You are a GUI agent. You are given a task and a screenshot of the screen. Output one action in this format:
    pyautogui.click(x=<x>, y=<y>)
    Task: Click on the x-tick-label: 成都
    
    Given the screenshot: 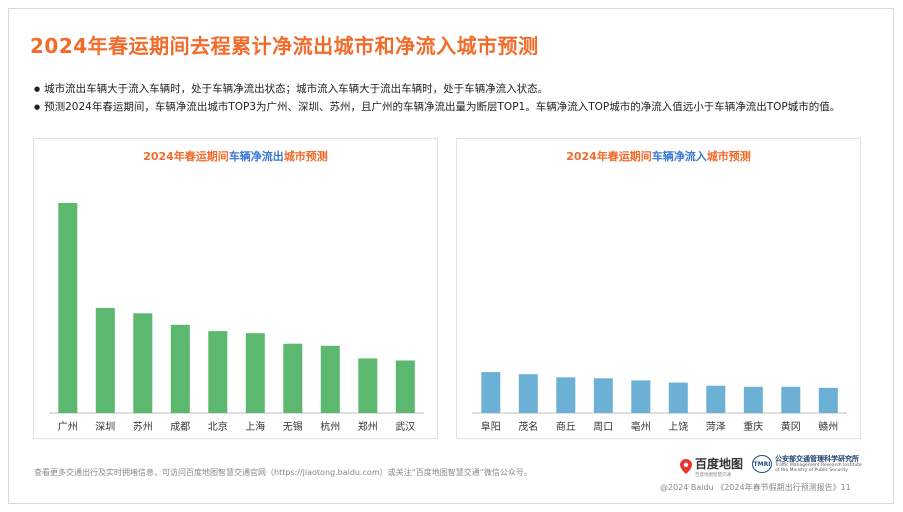 What is the action you would take?
    pyautogui.click(x=180, y=427)
    